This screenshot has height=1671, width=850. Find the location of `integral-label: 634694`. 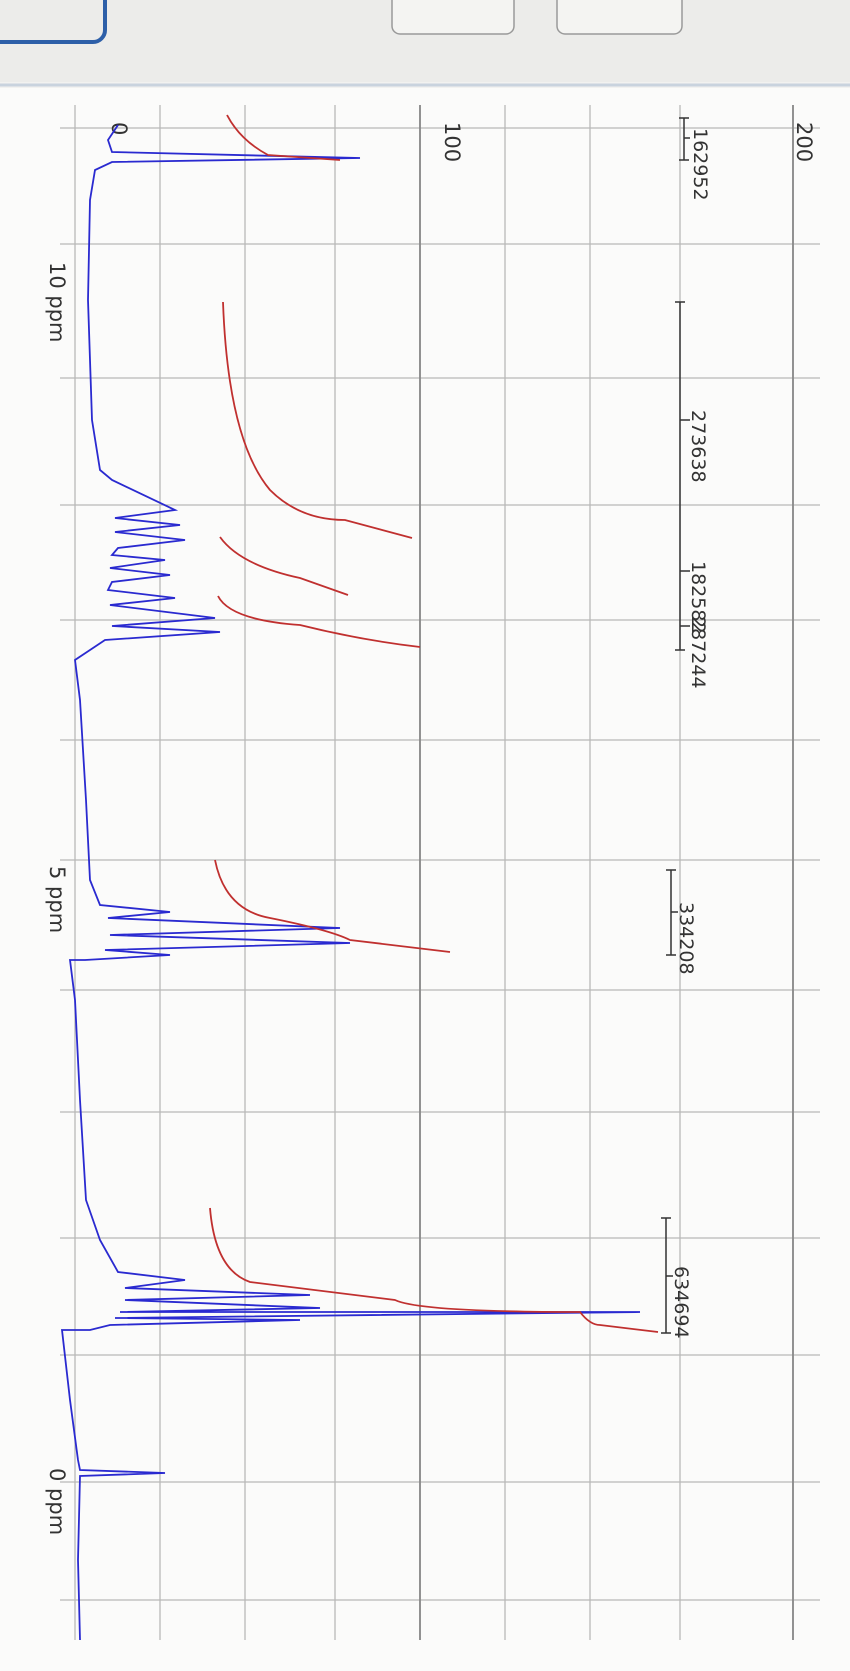

integral-label: 634694 is located at coordinates (681, 1302).